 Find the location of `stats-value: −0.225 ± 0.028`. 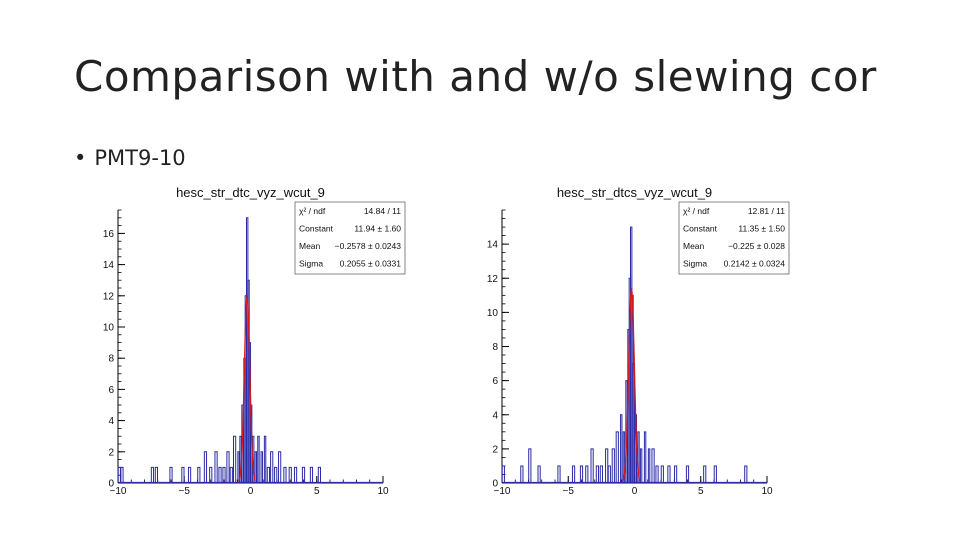

stats-value: −0.225 ± 0.028 is located at coordinates (756, 246).